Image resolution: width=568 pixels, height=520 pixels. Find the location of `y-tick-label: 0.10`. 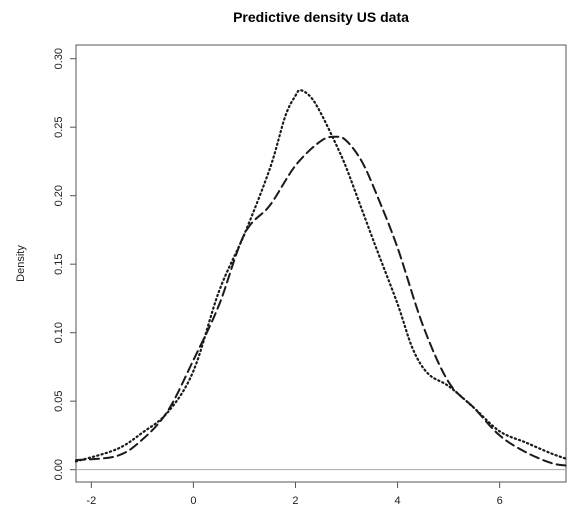

y-tick-label: 0.10 is located at coordinates (59, 332).